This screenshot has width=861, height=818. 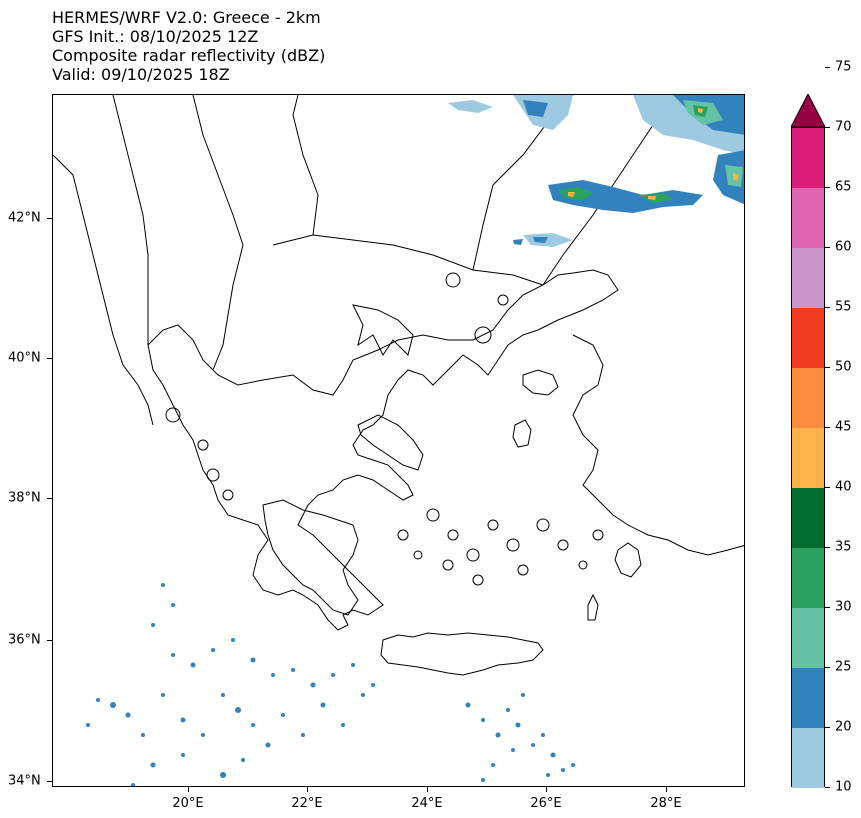 What do you see at coordinates (843, 127) in the screenshot?
I see `colorbar-label: 70` at bounding box center [843, 127].